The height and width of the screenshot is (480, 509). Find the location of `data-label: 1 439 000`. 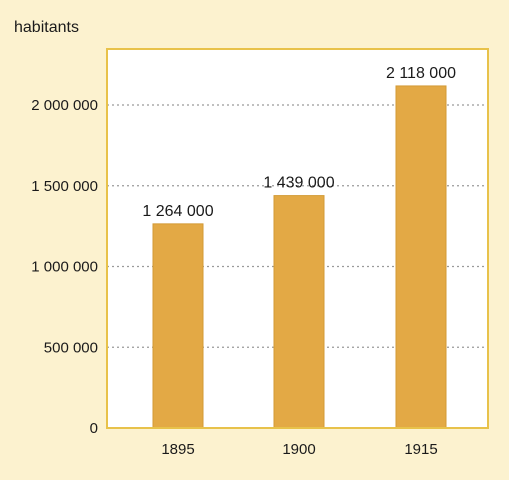

data-label: 1 439 000 is located at coordinates (298, 183).